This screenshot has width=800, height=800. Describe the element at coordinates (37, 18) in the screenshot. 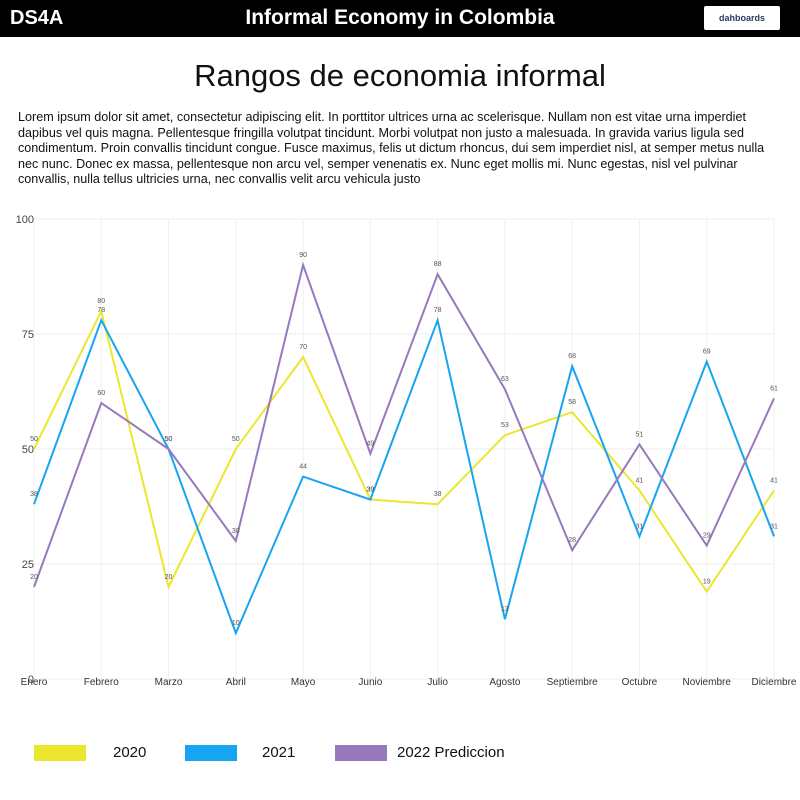

I see `brand-logo: DS4A` at that location.